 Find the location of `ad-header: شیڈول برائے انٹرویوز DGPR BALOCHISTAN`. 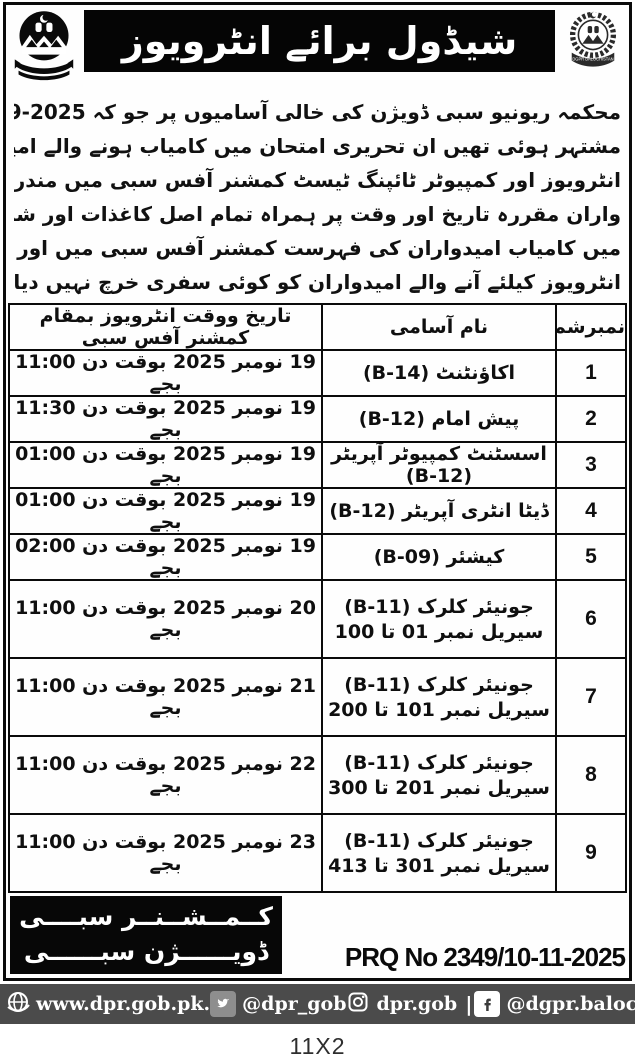

ad-header: شیڈول برائے انٹرویوز DGPR BALOCHISTAN is located at coordinates (317, 49).